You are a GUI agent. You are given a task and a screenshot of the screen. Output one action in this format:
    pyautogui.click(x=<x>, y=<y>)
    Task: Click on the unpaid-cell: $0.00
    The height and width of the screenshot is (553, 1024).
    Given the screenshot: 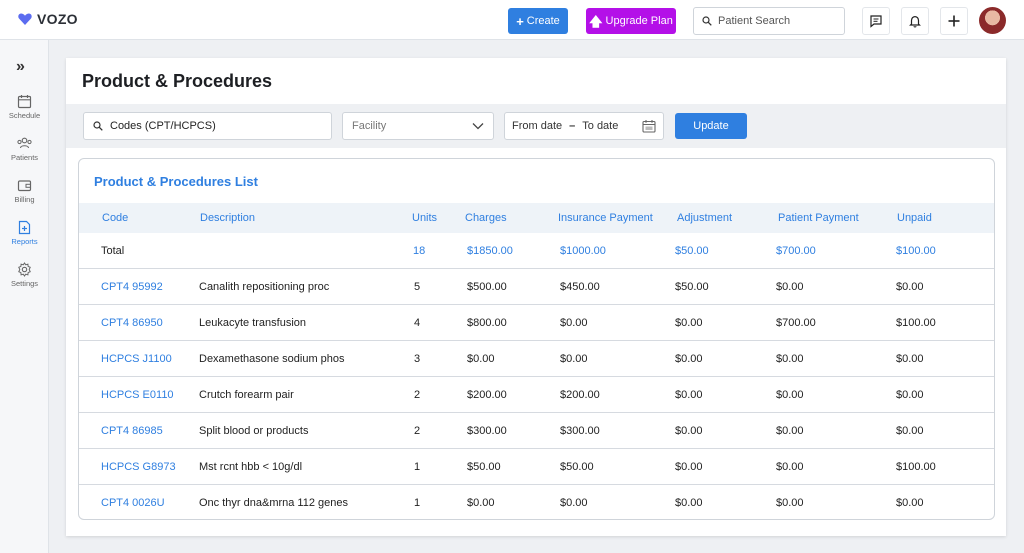 What is the action you would take?
    pyautogui.click(x=910, y=431)
    